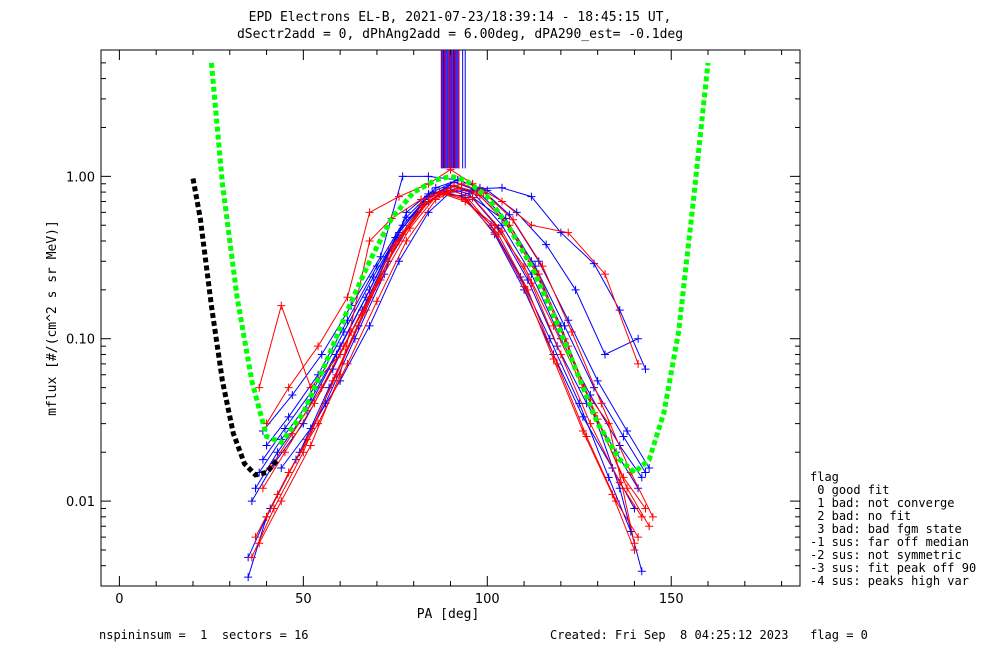 This screenshot has height=650, width=1000. I want to click on legend-item: -1 sus: far off median, so click(889, 542).